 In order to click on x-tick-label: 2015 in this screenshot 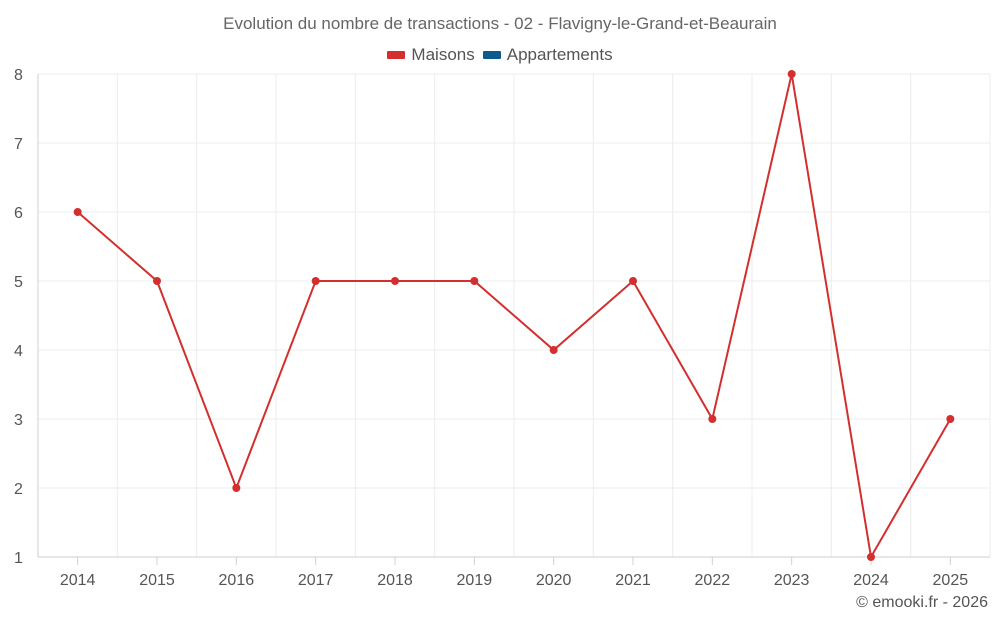, I will do `click(157, 580)`.